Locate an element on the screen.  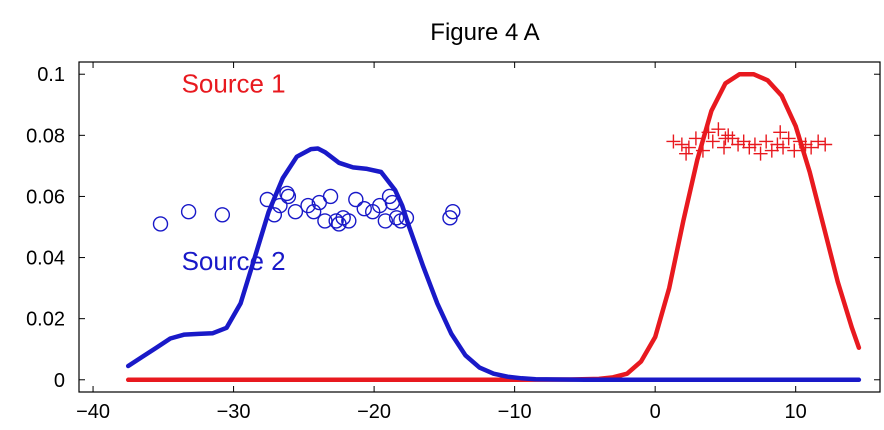
x-tick-label: 10 is located at coordinates (796, 412).